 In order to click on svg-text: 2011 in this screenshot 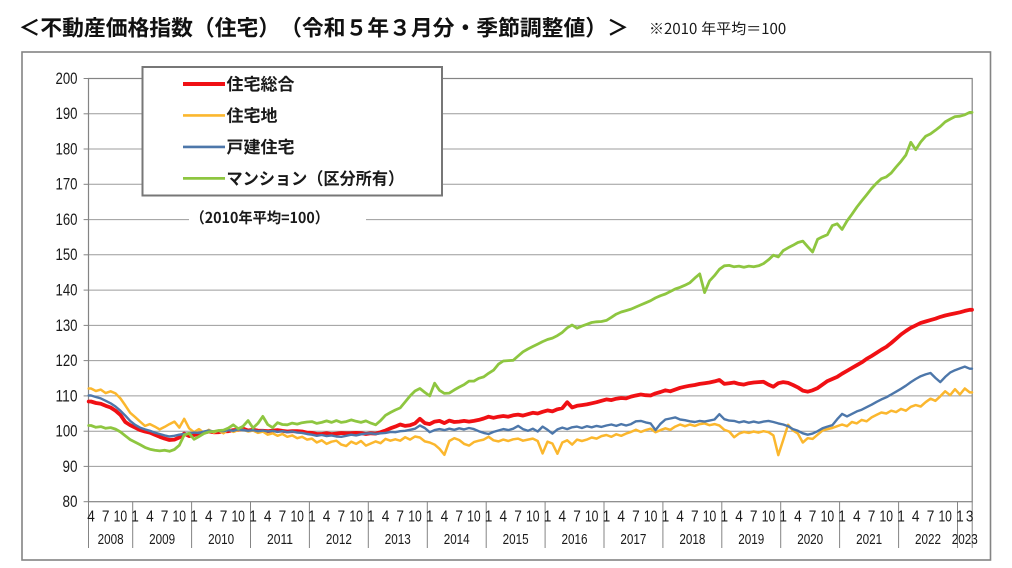, I will do `click(280, 540)`.